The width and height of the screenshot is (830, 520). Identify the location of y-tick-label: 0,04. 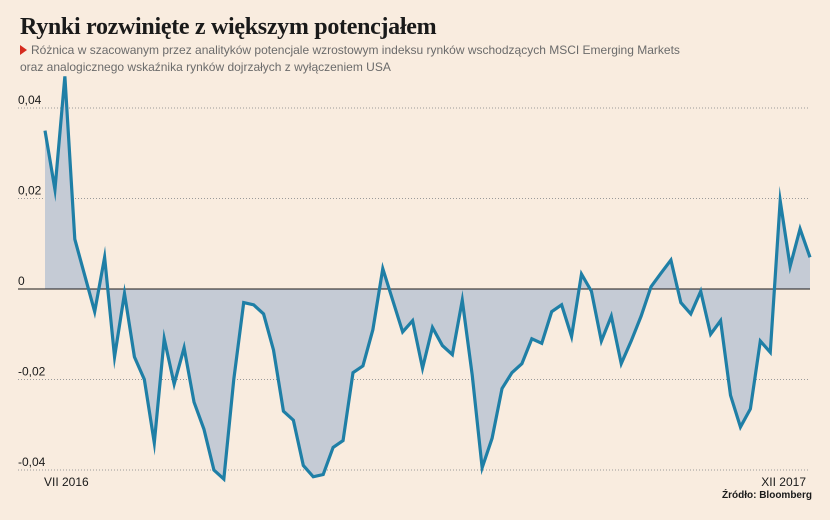
(30, 100).